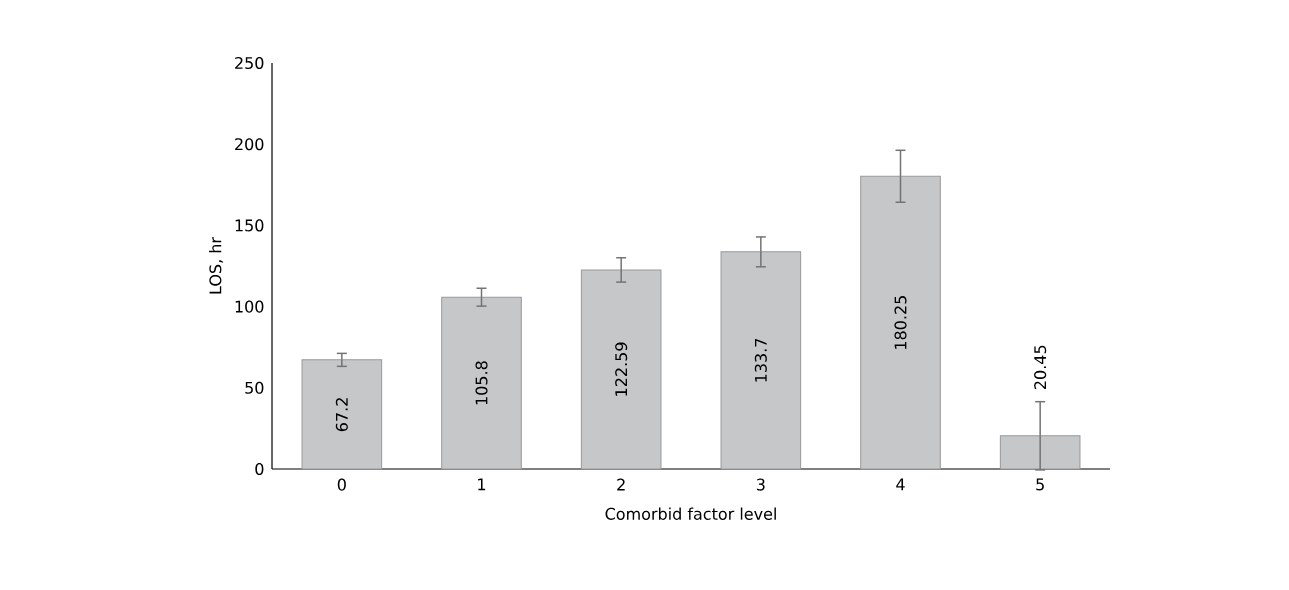  I want to click on x-axis-title: Comorbid factor level, so click(690, 513).